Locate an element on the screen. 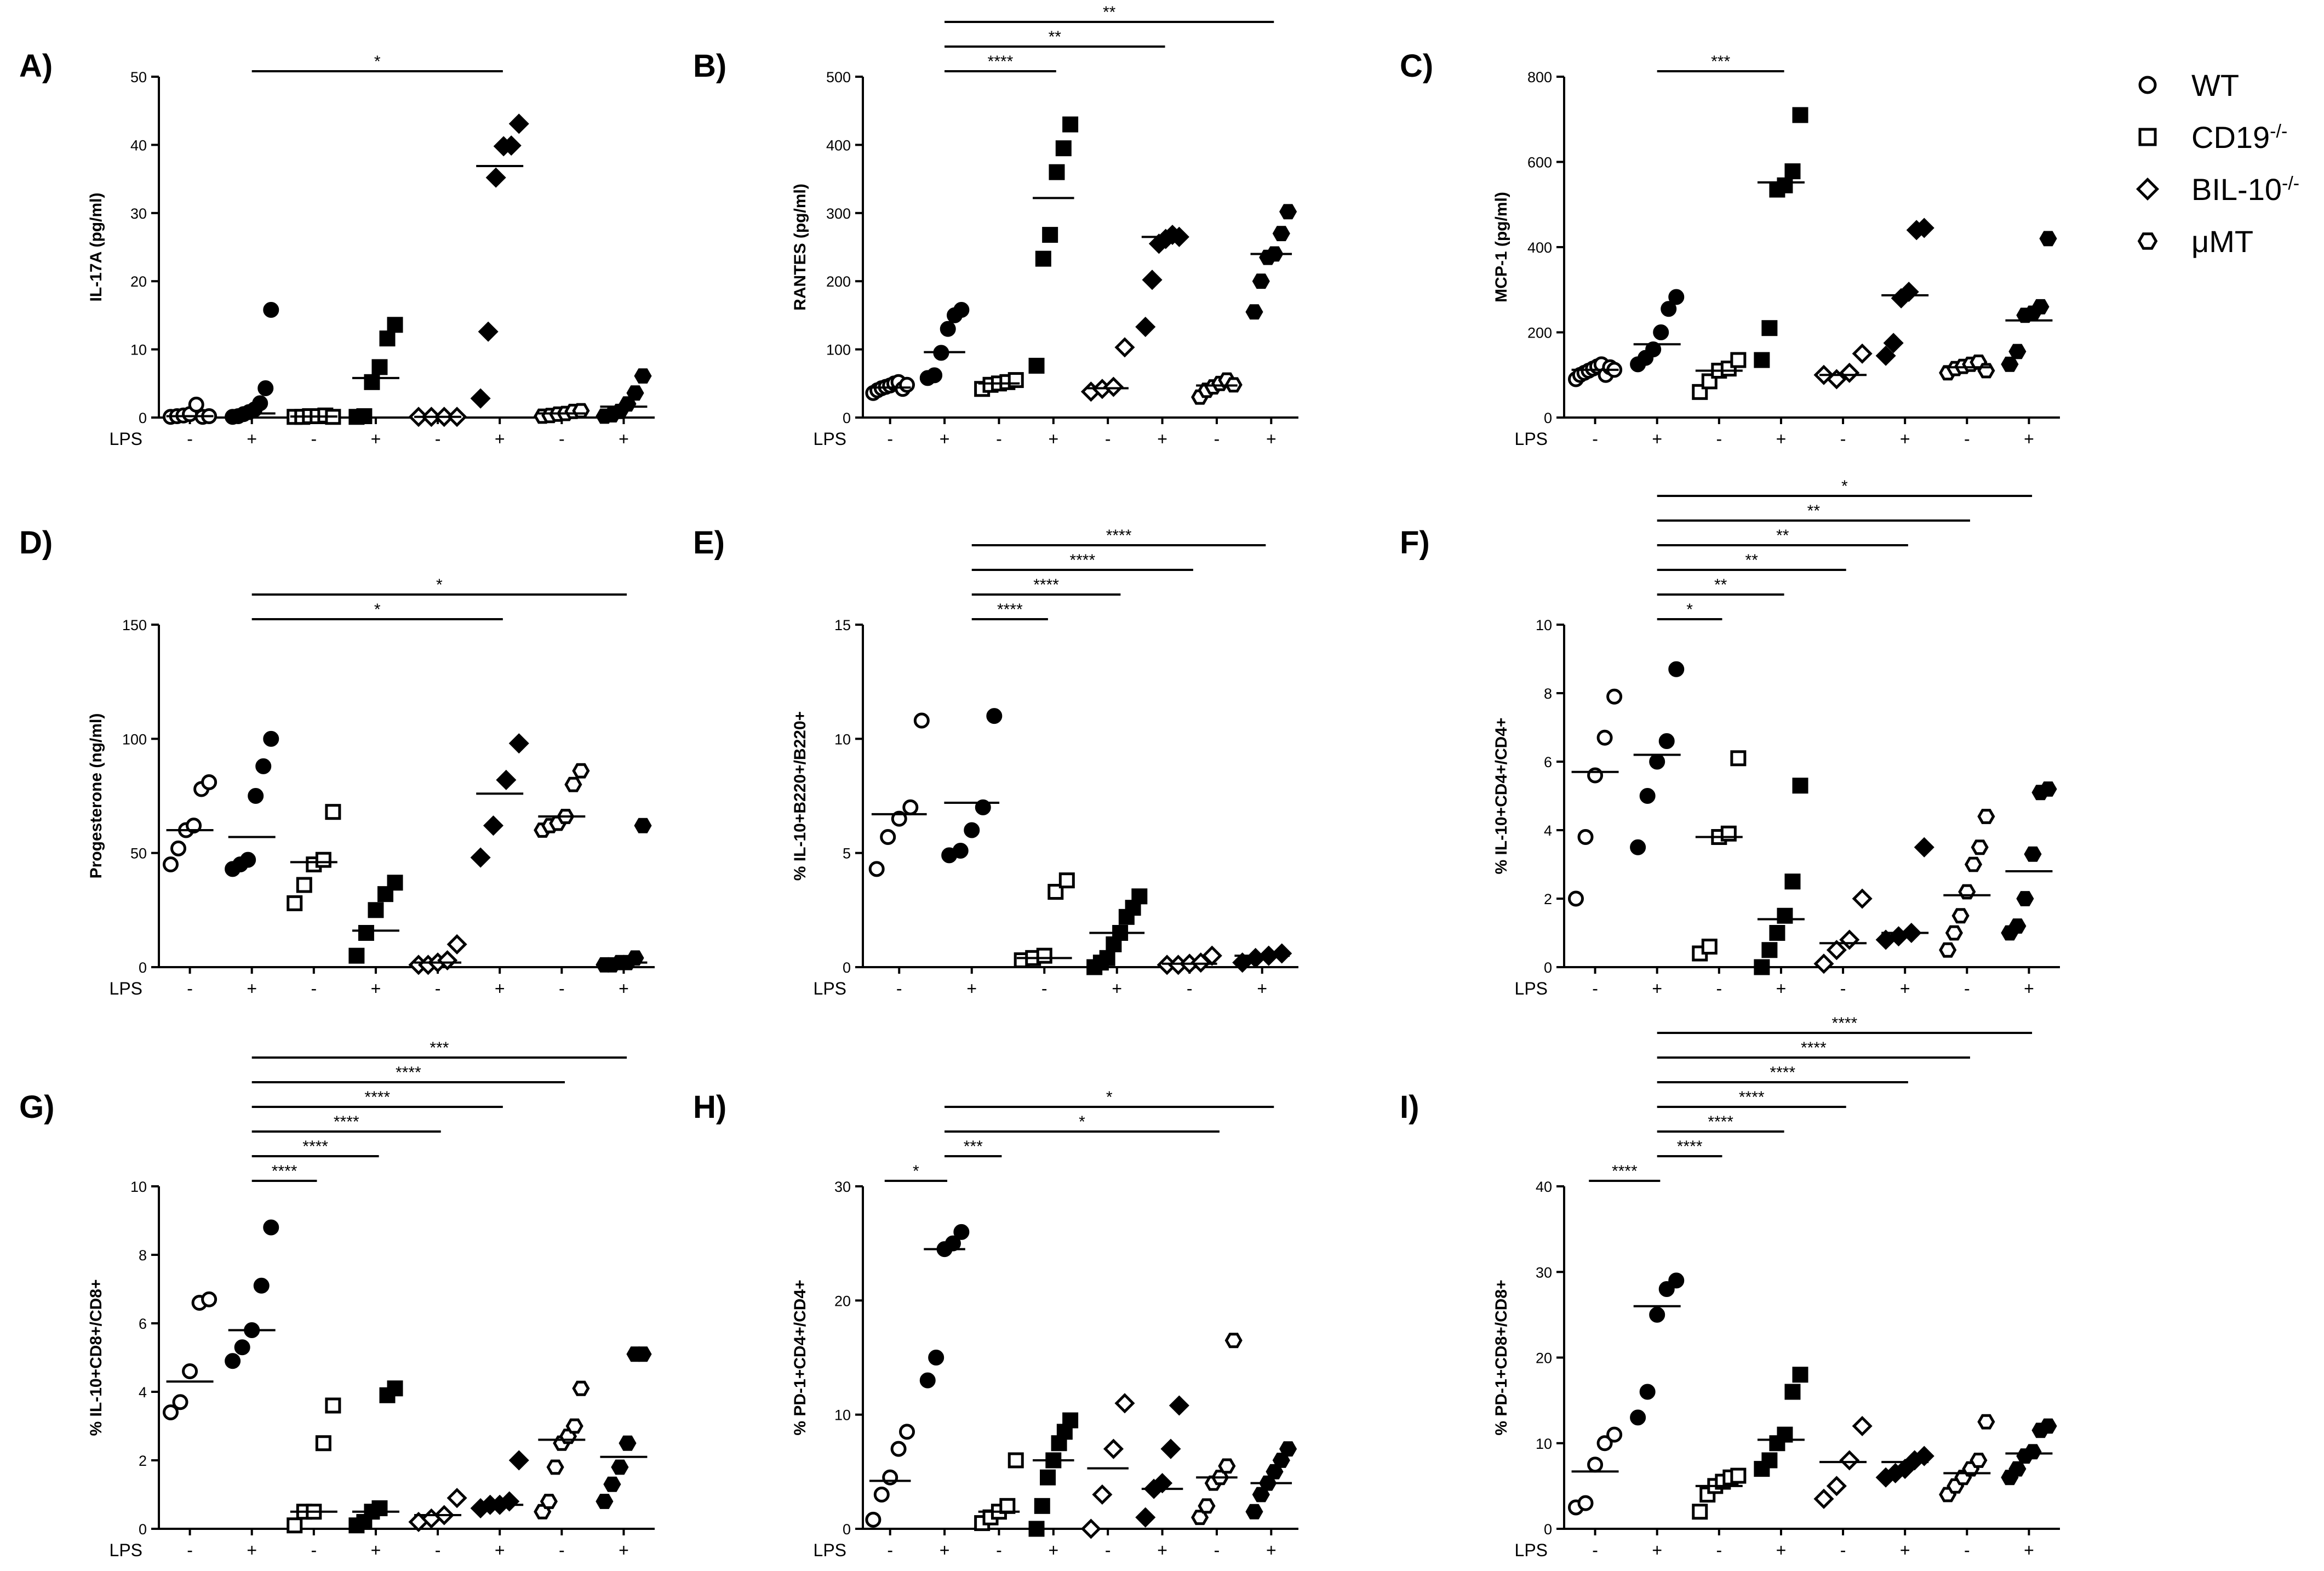  y-axis-label: % IL-10+B220+/B220+ is located at coordinates (800, 796).